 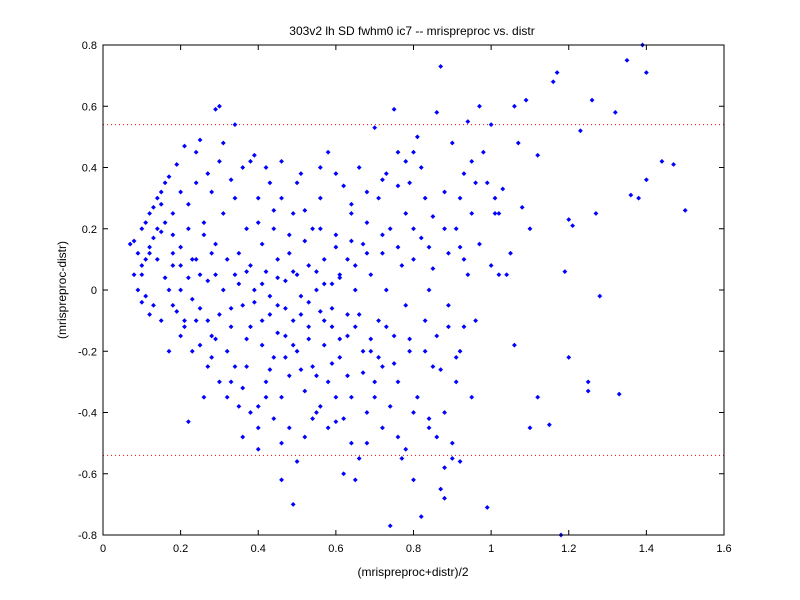 I want to click on y-tick-label: 0.4, so click(x=89, y=169).